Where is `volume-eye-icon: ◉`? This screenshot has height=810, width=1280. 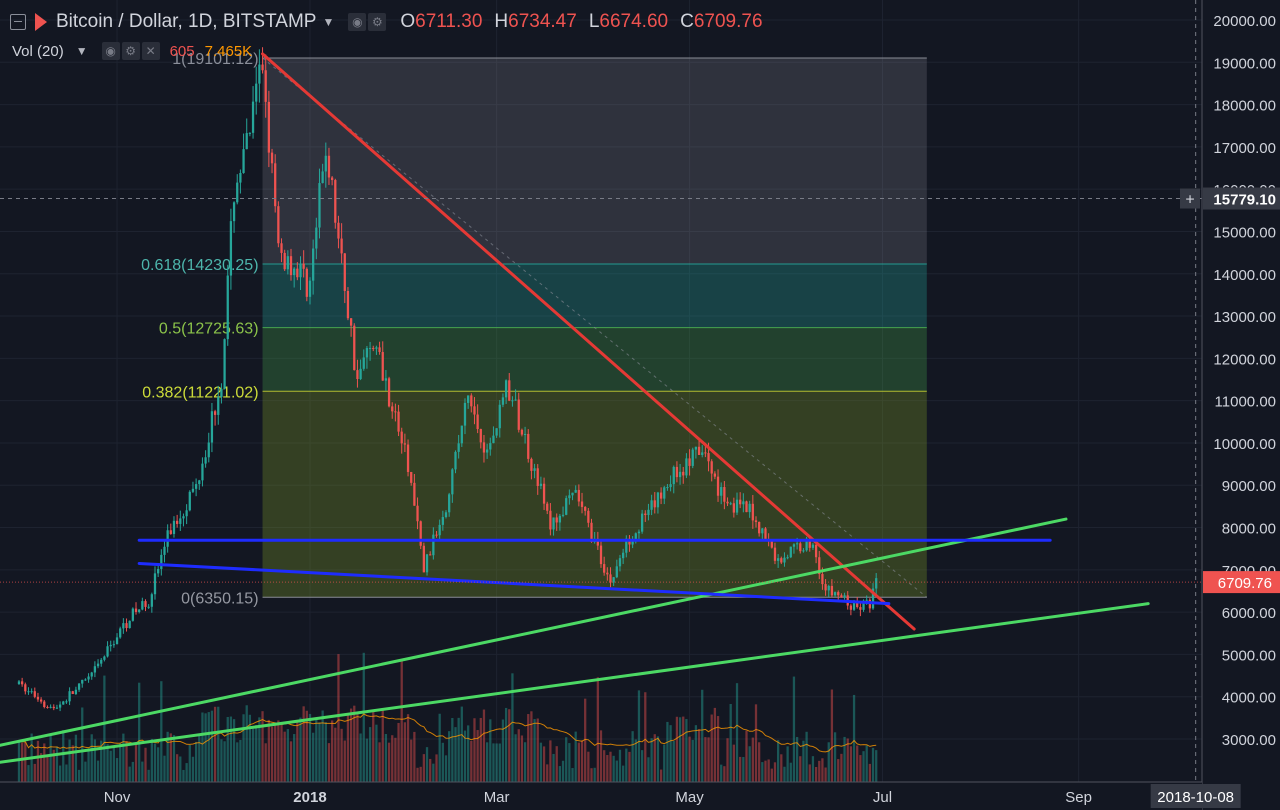
volume-eye-icon: ◉ is located at coordinates (110, 51).